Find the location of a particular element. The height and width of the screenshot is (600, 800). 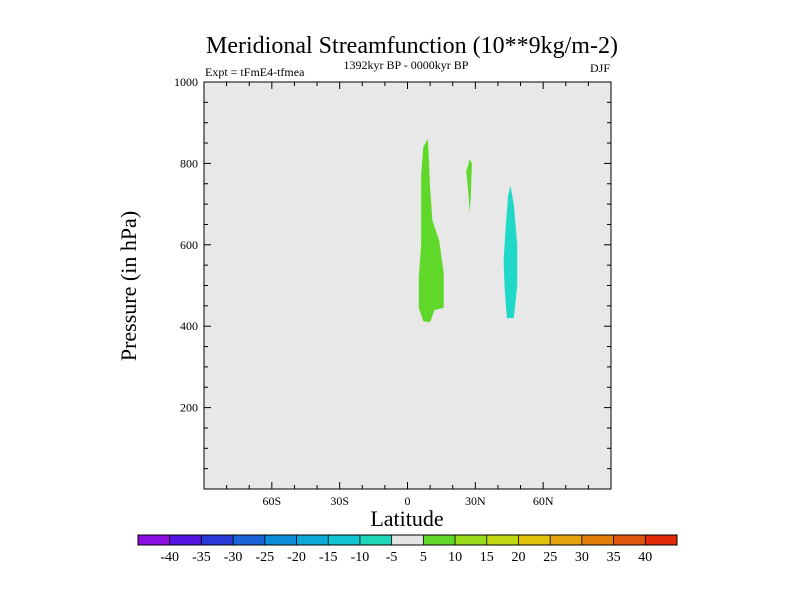

colorbar-label: -10 is located at coordinates (360, 557).